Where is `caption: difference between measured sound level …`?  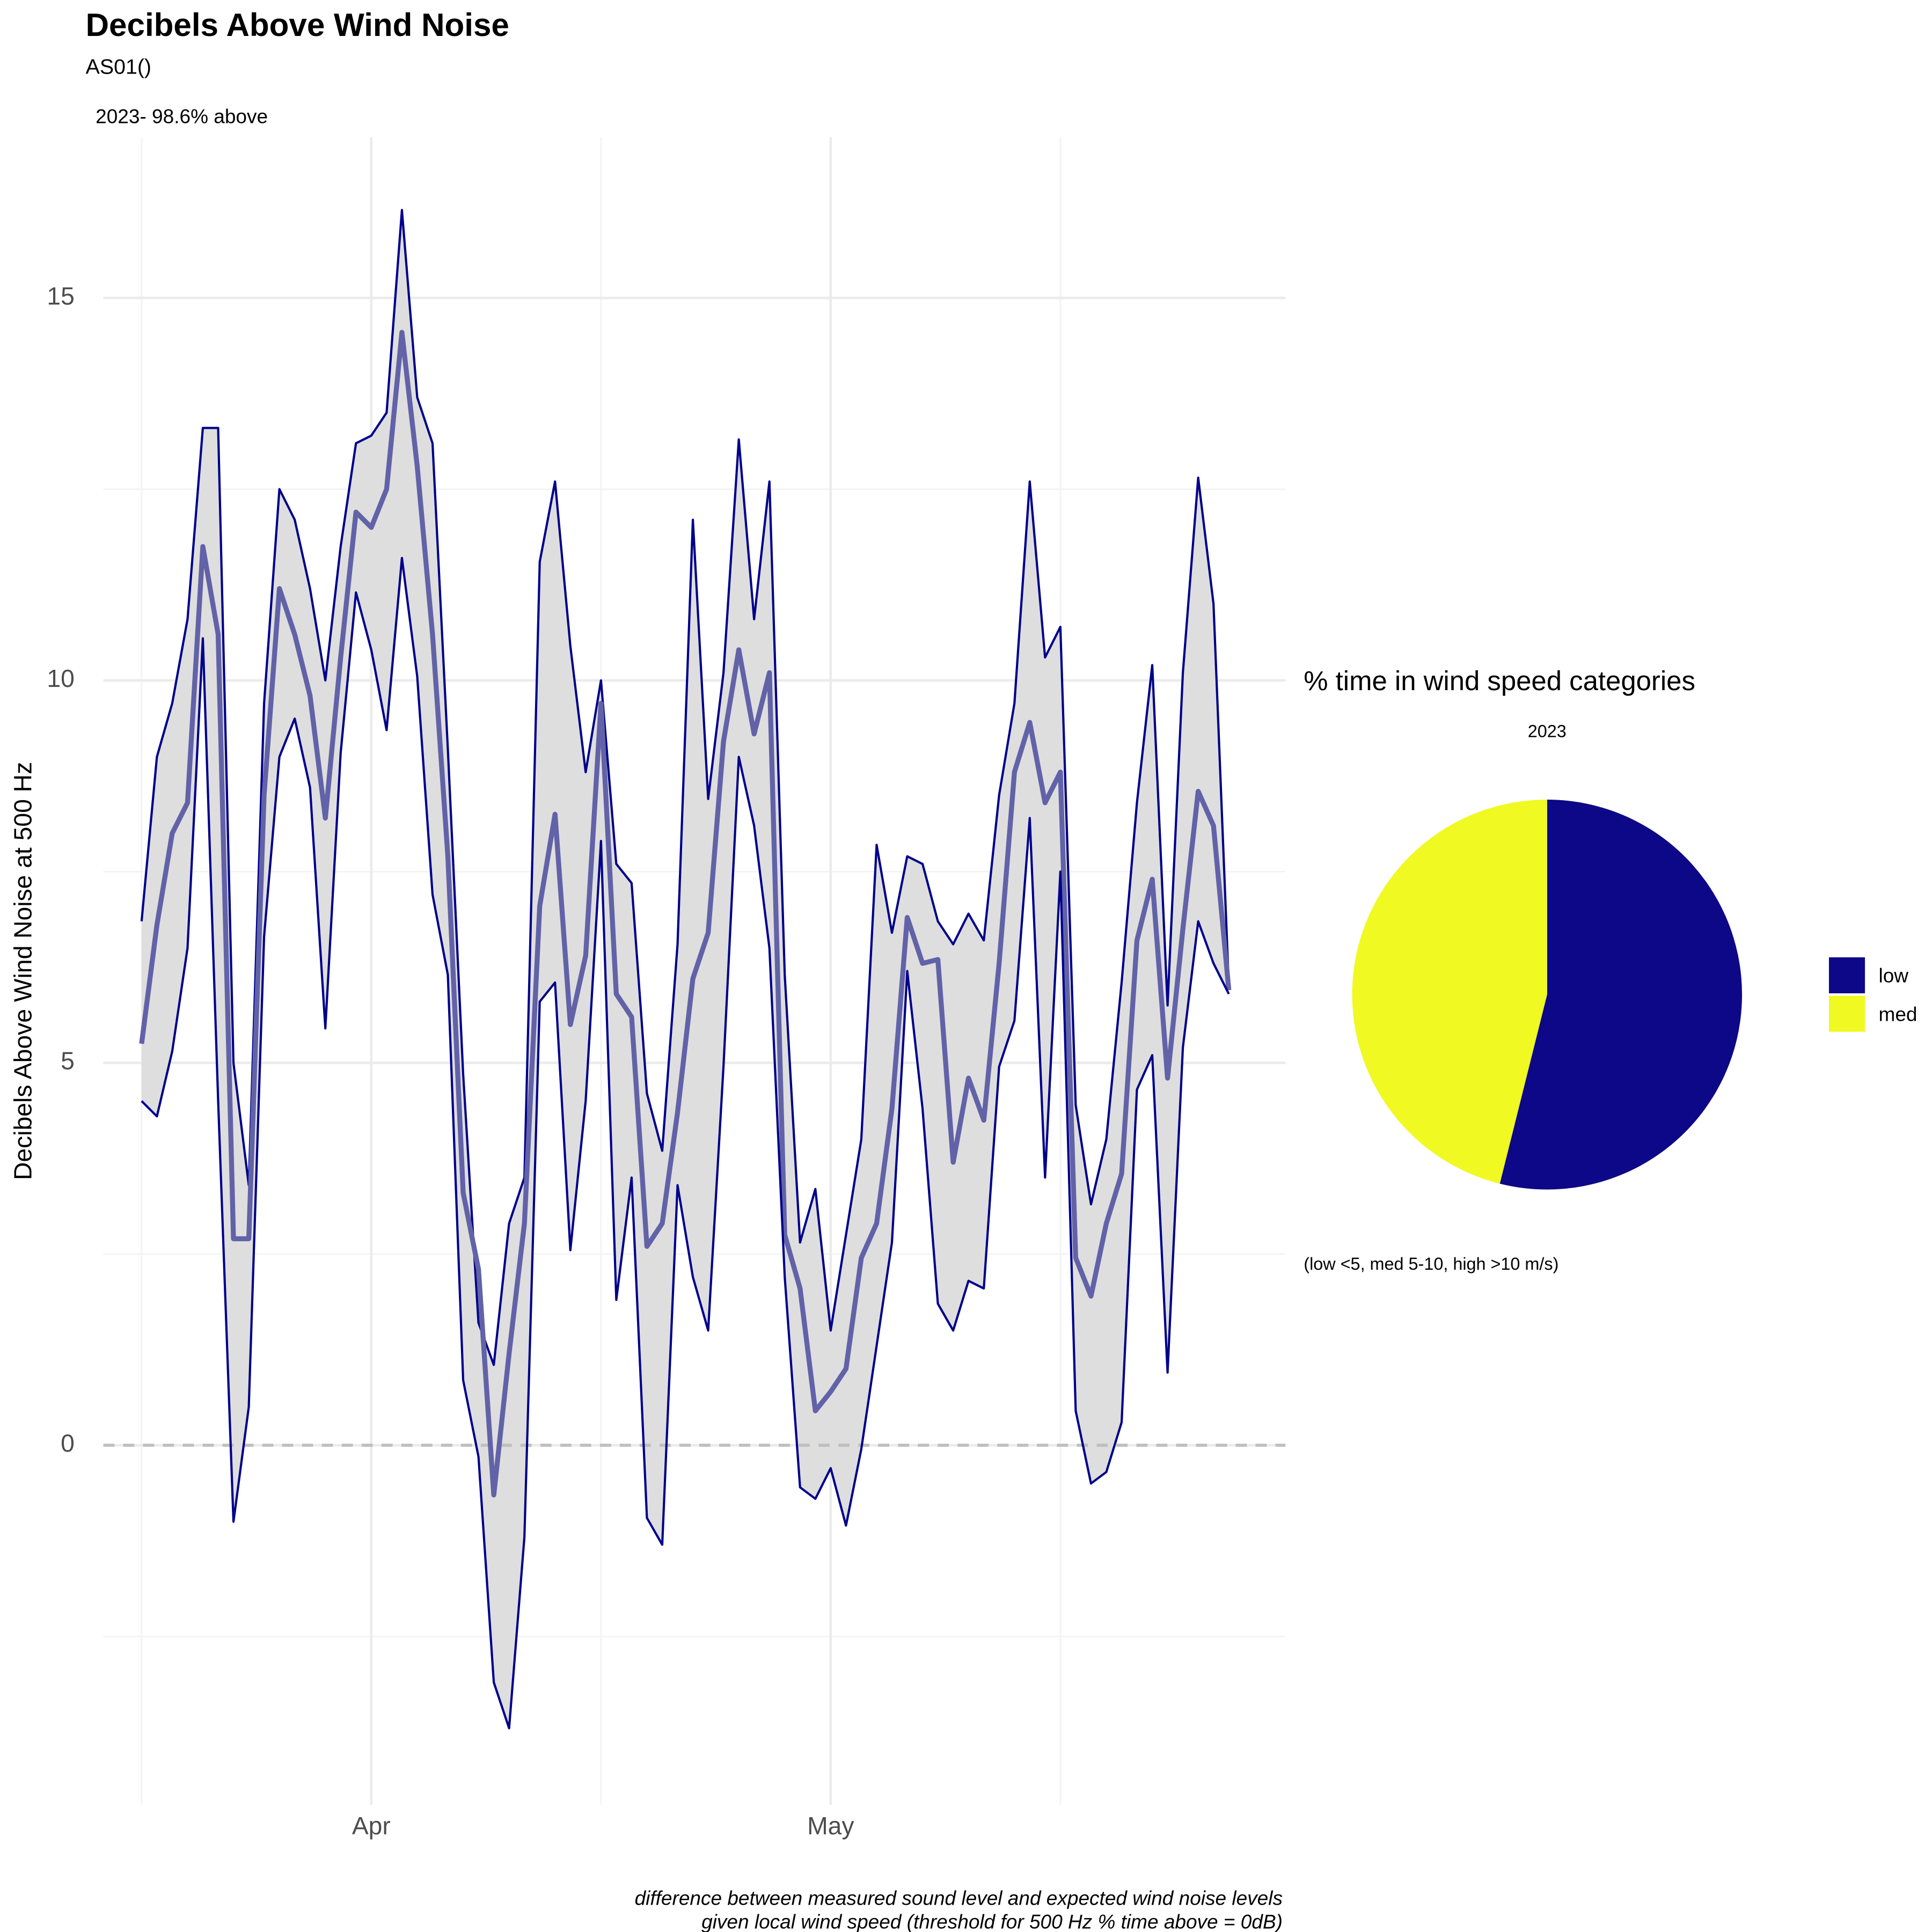 caption: difference between measured sound level … is located at coordinates (959, 1898).